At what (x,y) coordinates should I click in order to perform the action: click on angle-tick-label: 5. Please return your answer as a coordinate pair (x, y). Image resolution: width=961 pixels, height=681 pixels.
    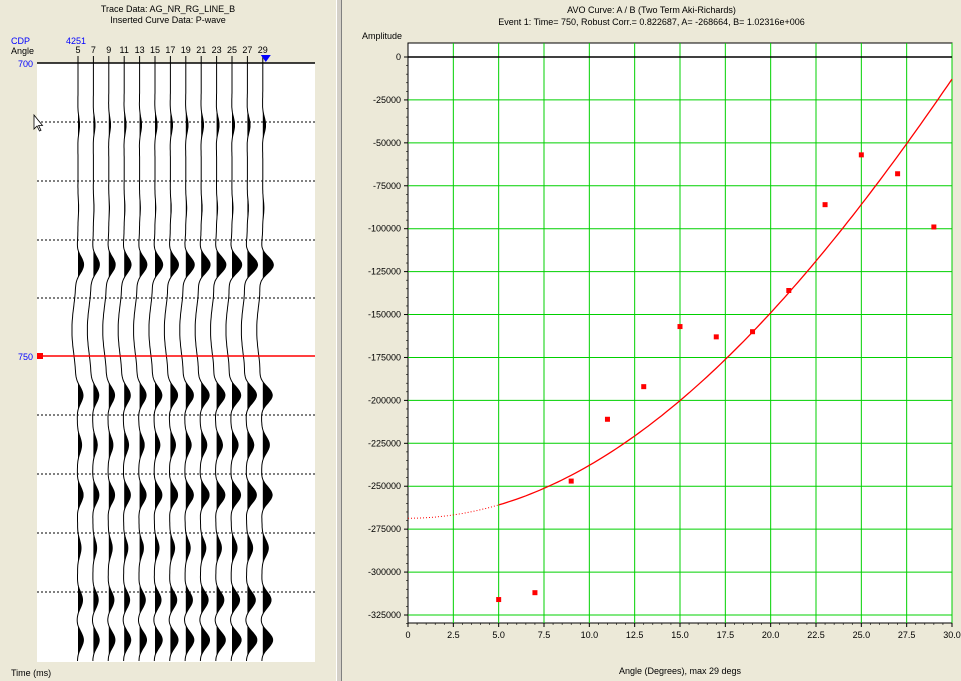
    Looking at the image, I should click on (77, 50).